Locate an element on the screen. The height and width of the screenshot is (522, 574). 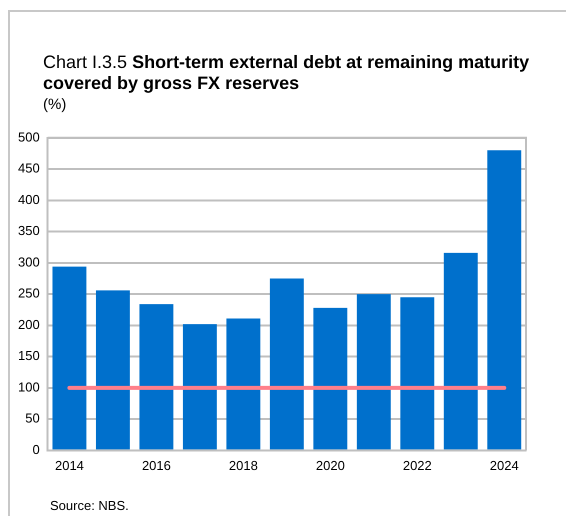
x-tick-label: 2016 is located at coordinates (156, 465).